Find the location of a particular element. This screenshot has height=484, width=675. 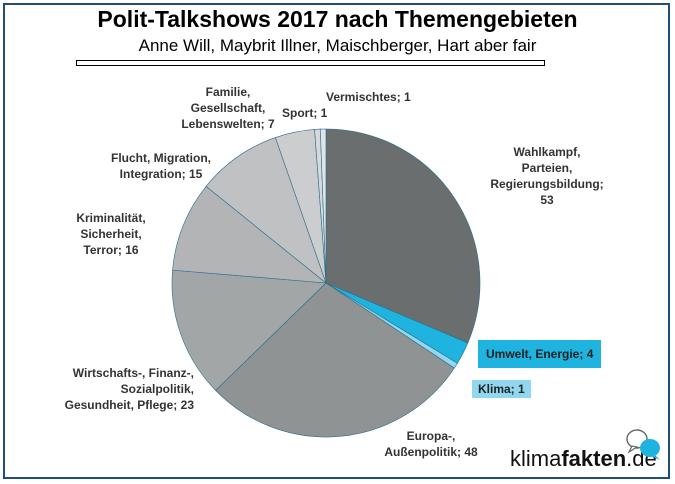

slice-label-1-line-0: Umwelt, Energie; 4 is located at coordinates (540, 354).